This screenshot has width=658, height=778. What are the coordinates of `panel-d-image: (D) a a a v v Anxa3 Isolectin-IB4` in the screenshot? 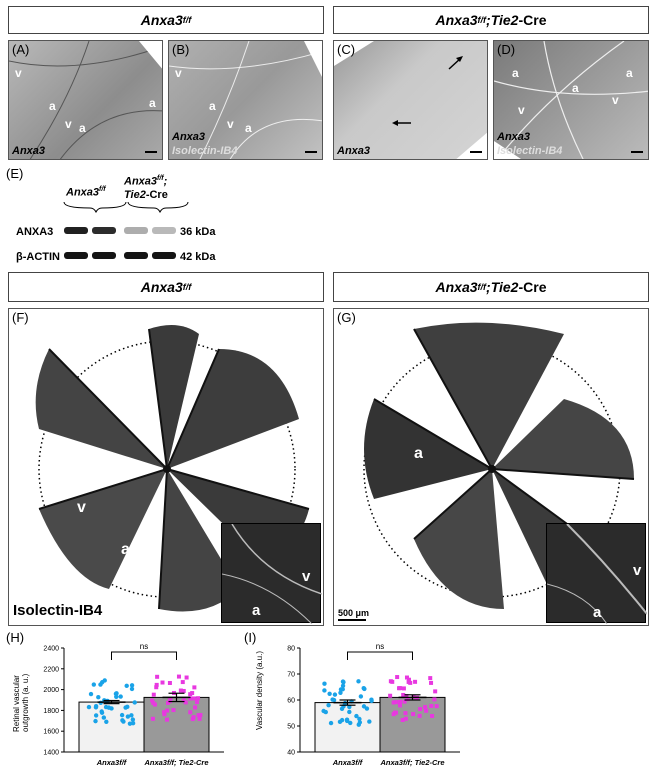 It's located at (571, 100).